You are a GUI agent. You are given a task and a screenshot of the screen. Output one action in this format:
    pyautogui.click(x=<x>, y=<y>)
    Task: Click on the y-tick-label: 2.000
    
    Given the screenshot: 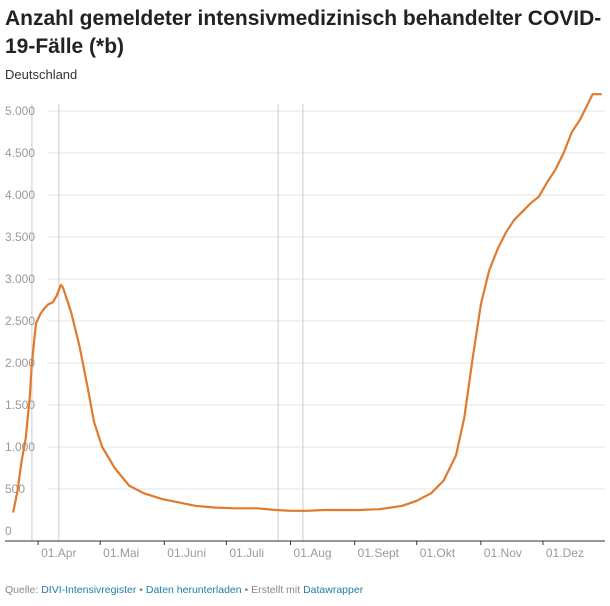 What is the action you would take?
    pyautogui.click(x=20, y=363)
    